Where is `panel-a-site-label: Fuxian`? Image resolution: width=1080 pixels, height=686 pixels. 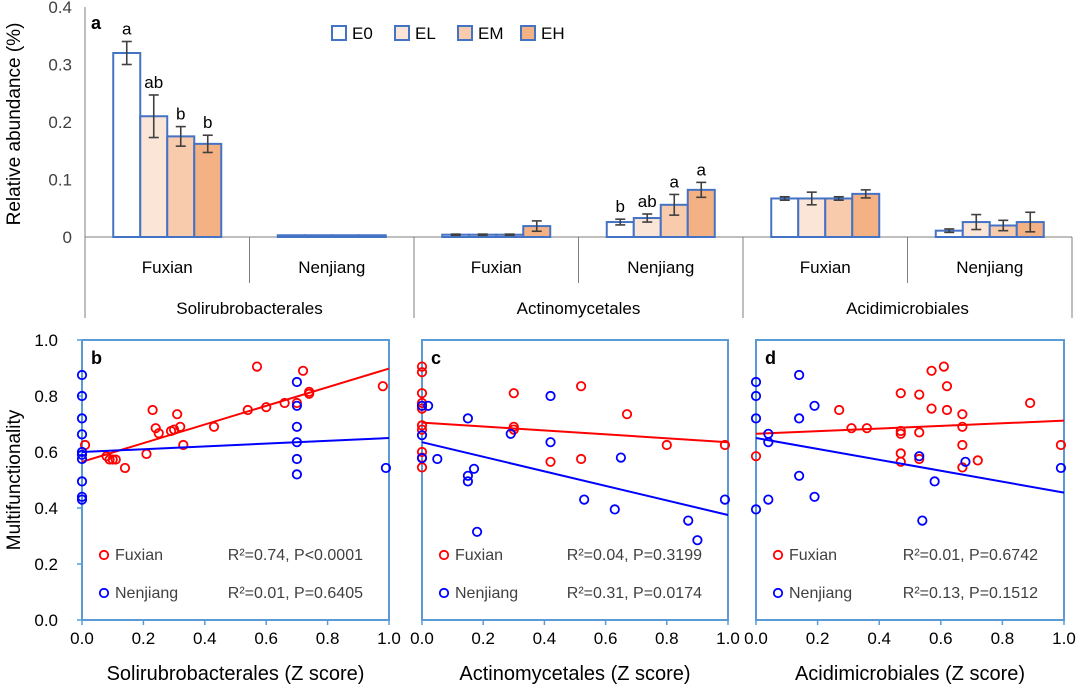
panel-a-site-label: Fuxian is located at coordinates (496, 267).